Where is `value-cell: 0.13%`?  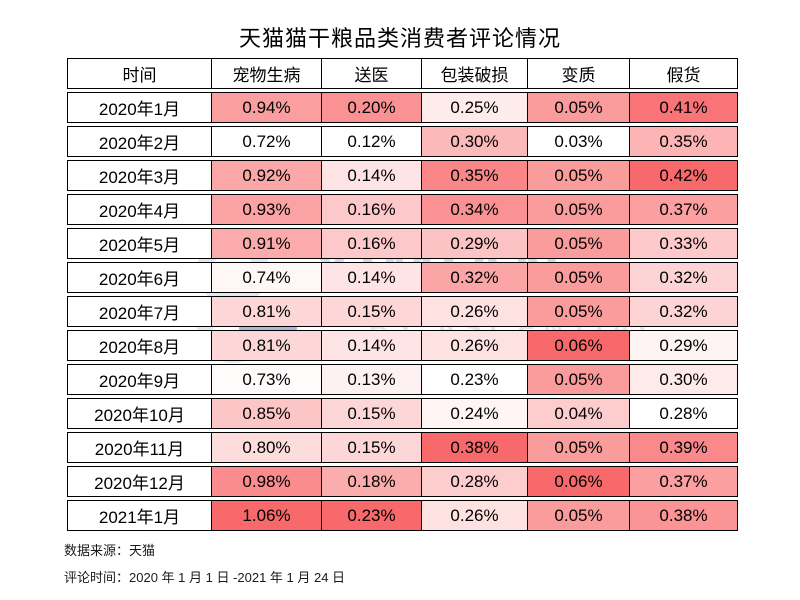 value-cell: 0.13% is located at coordinates (371, 379).